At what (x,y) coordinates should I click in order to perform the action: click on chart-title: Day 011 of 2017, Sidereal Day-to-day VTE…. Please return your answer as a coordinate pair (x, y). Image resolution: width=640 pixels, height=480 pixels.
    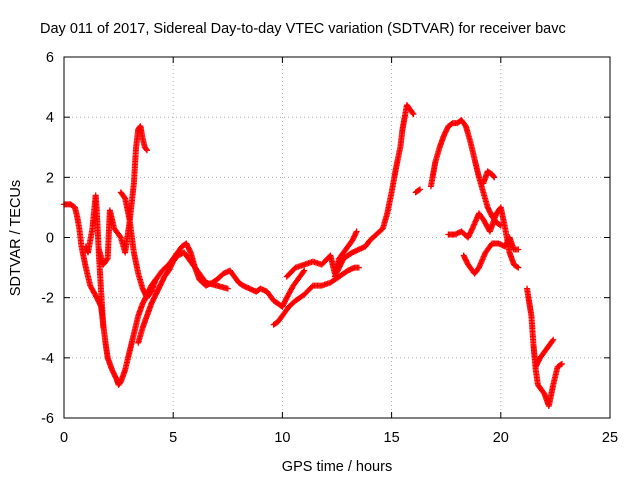
    Looking at the image, I should click on (303, 29).